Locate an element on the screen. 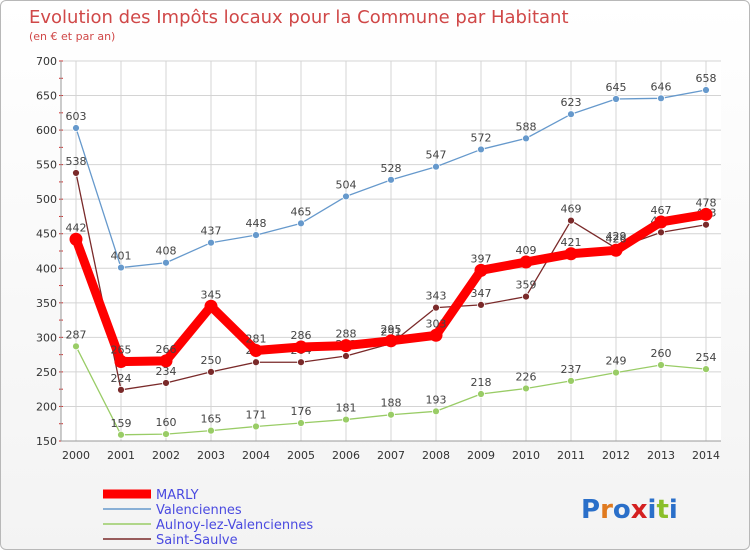 The image size is (750, 554). x-tick-label: 2007 is located at coordinates (391, 455).